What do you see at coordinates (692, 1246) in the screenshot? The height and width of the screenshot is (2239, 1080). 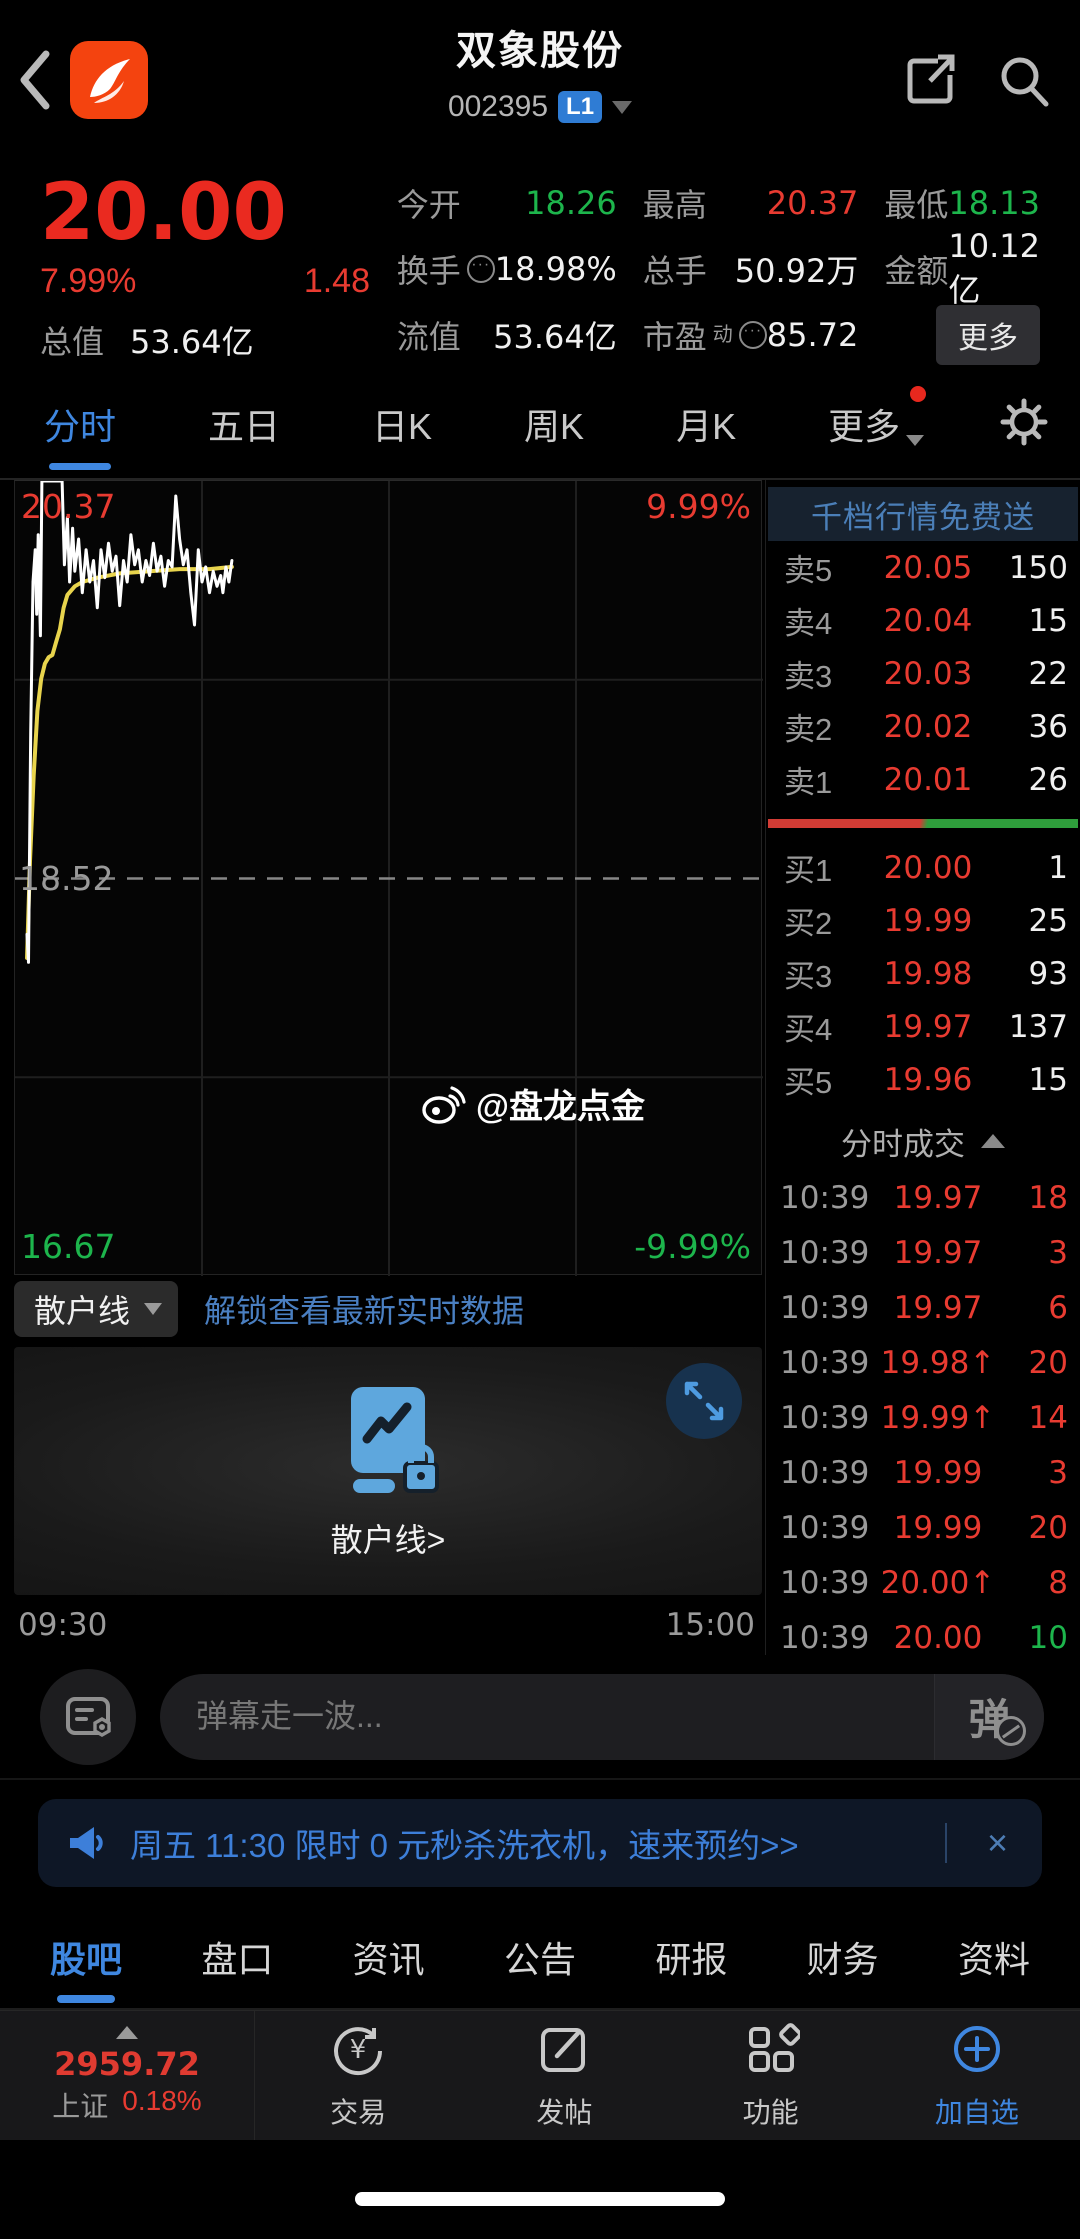 I see `chart-low-pct-label: -9.99%` at bounding box center [692, 1246].